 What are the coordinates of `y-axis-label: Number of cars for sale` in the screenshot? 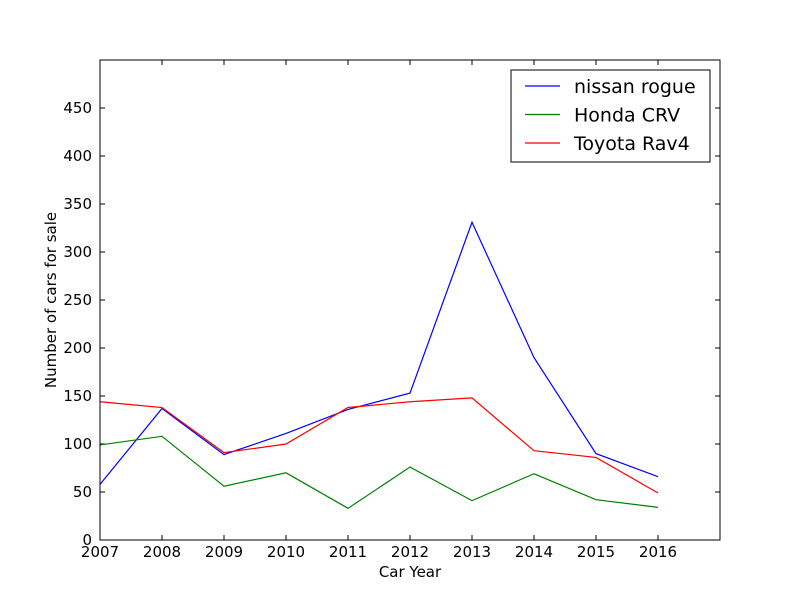 It's located at (51, 300).